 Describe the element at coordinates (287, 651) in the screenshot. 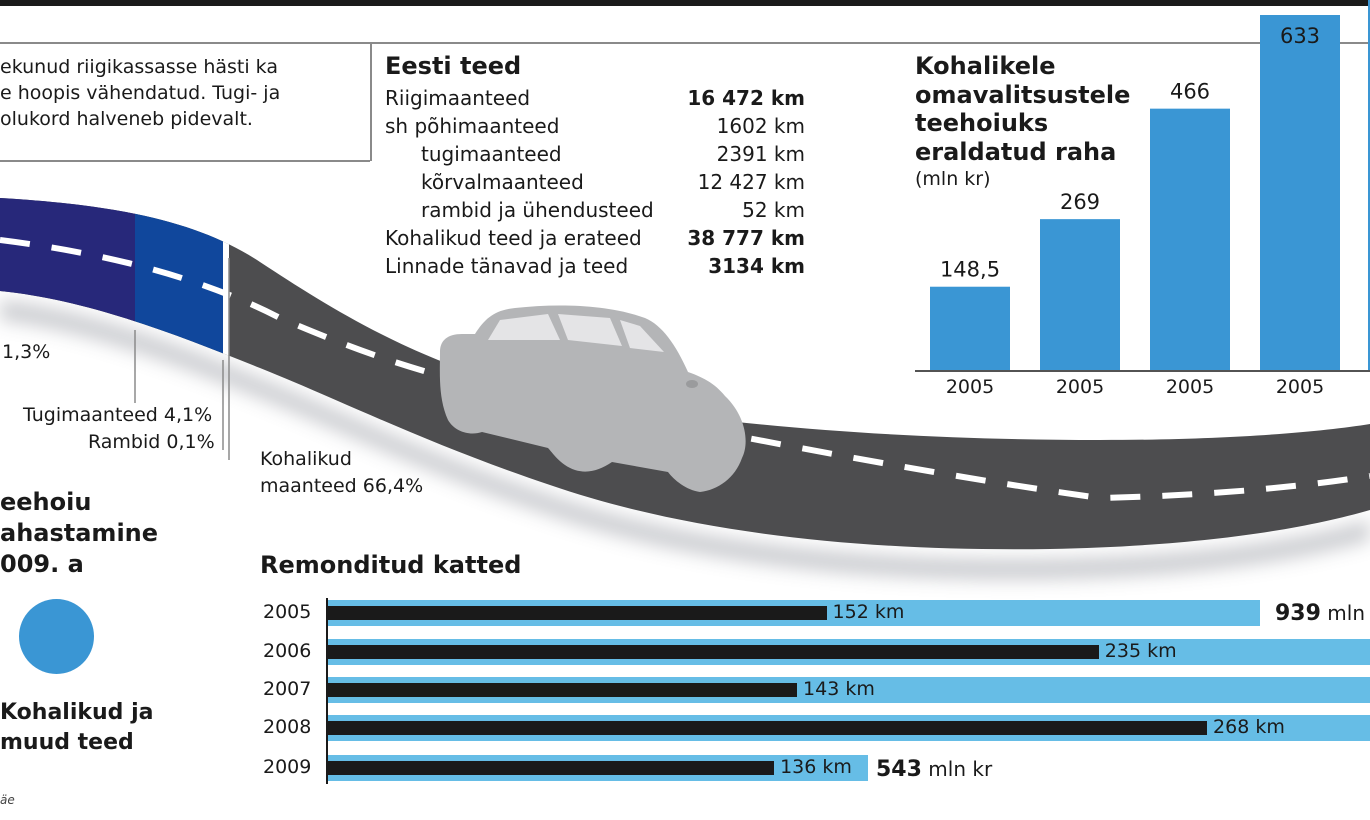

I see `repaired-year-label: 2006` at that location.